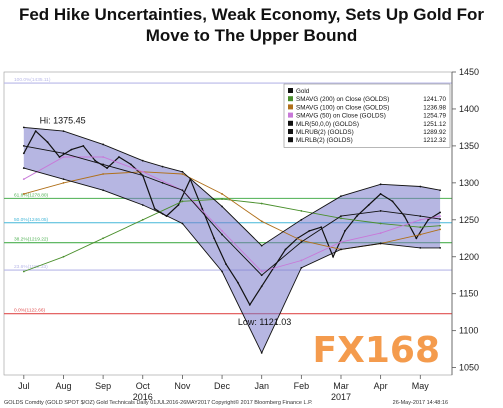  Describe the element at coordinates (465, 221) in the screenshot. I see `y-axis: 1050 1100 1150 1200 1250 1300 1350 1400 1450` at that location.